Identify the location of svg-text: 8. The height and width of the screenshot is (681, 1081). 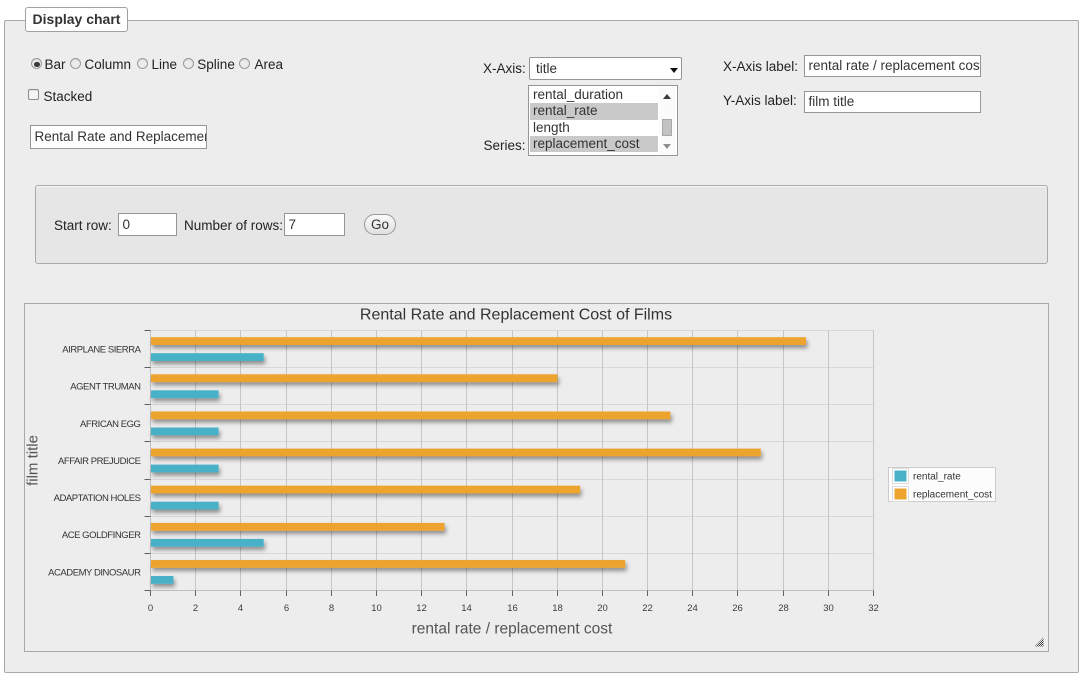
(331, 608).